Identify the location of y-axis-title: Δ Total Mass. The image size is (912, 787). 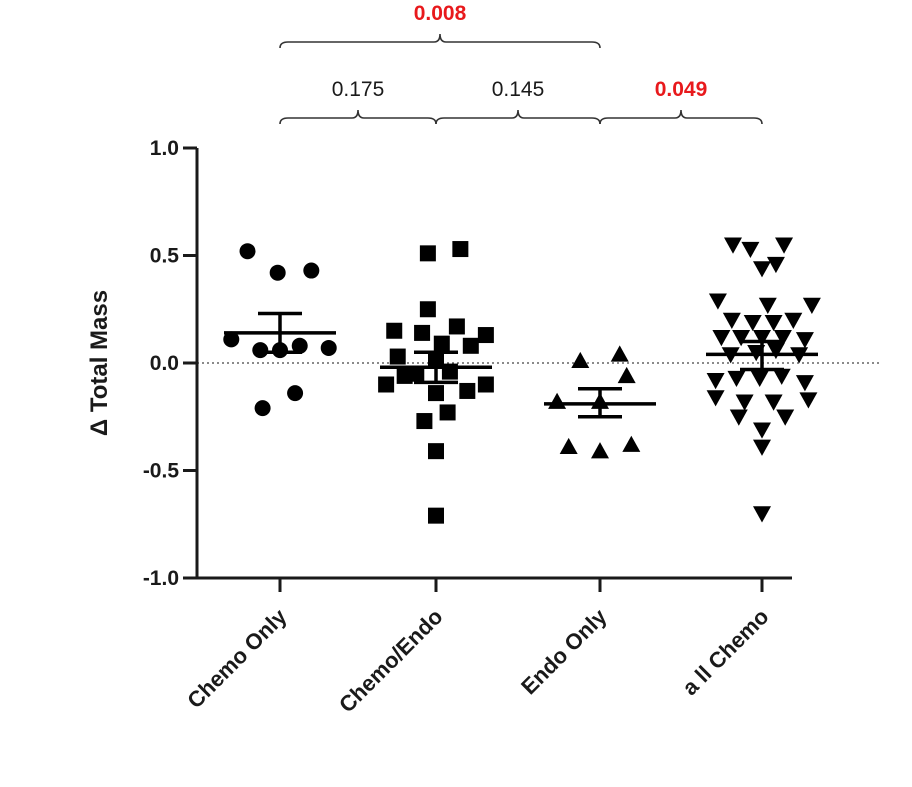
(99, 363).